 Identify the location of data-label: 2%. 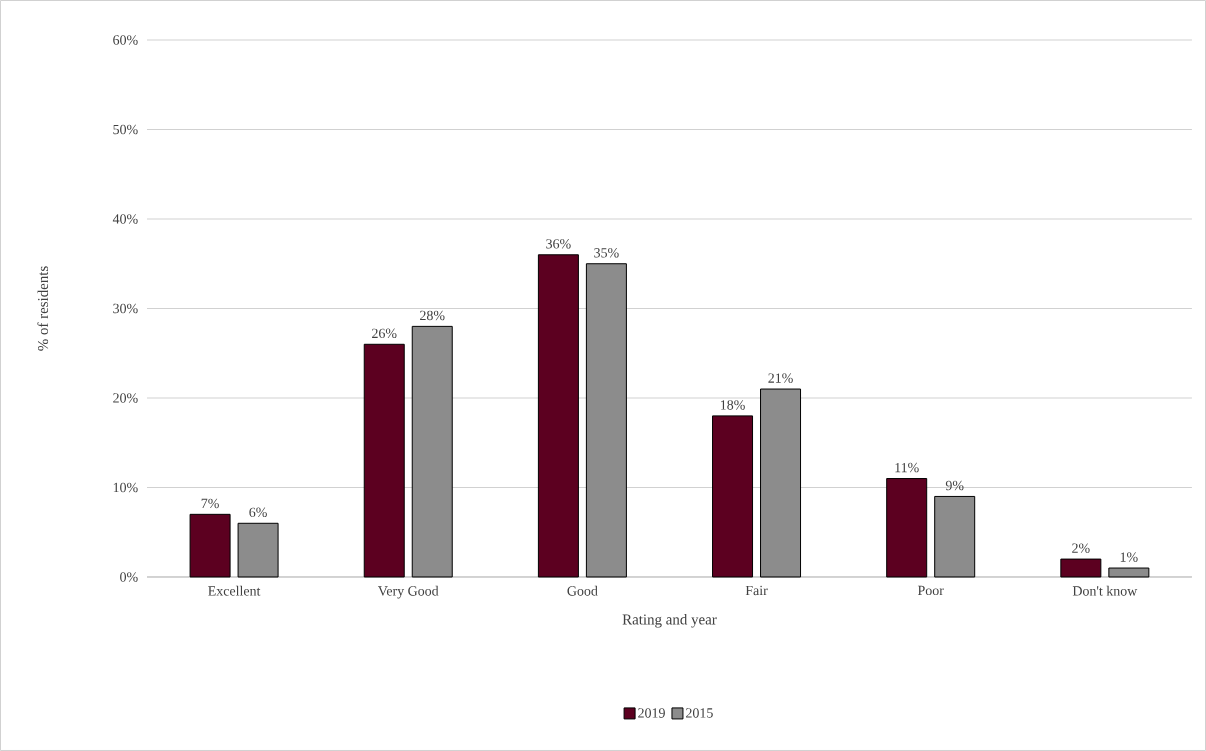
(1081, 548).